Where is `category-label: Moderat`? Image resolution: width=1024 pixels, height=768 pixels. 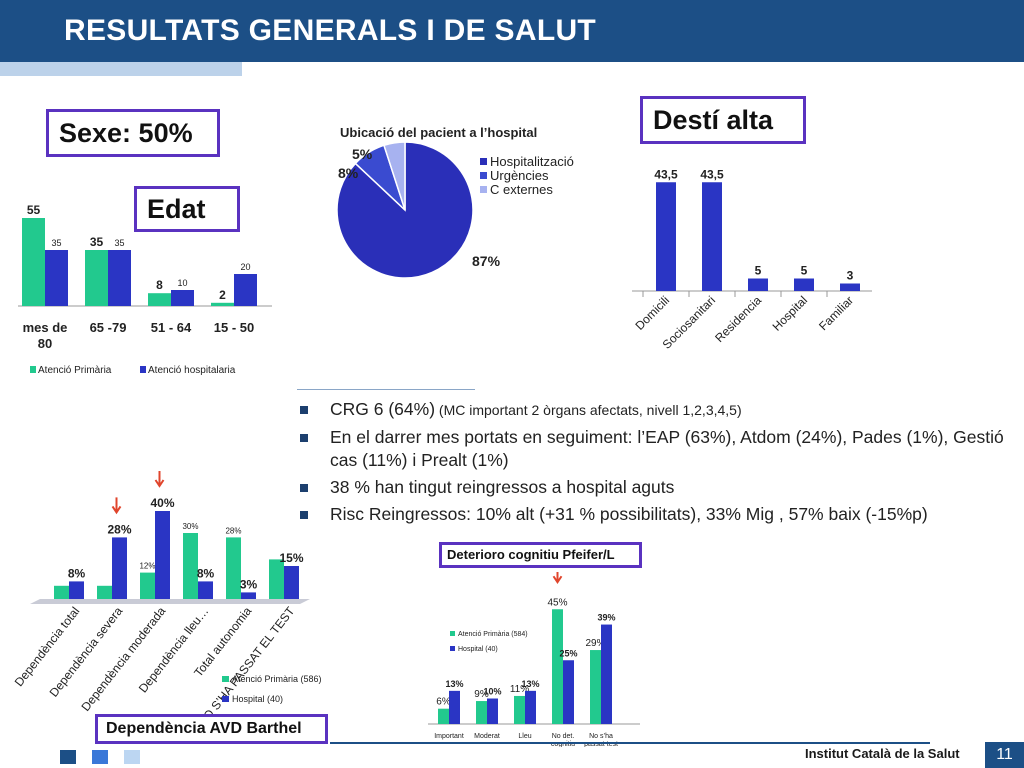 category-label: Moderat is located at coordinates (487, 736).